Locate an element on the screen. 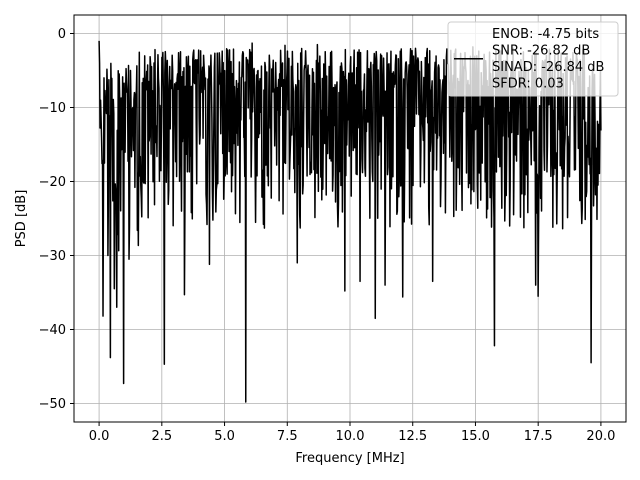 The width and height of the screenshot is (640, 480). x-tick-label: 0.0 is located at coordinates (99, 436).